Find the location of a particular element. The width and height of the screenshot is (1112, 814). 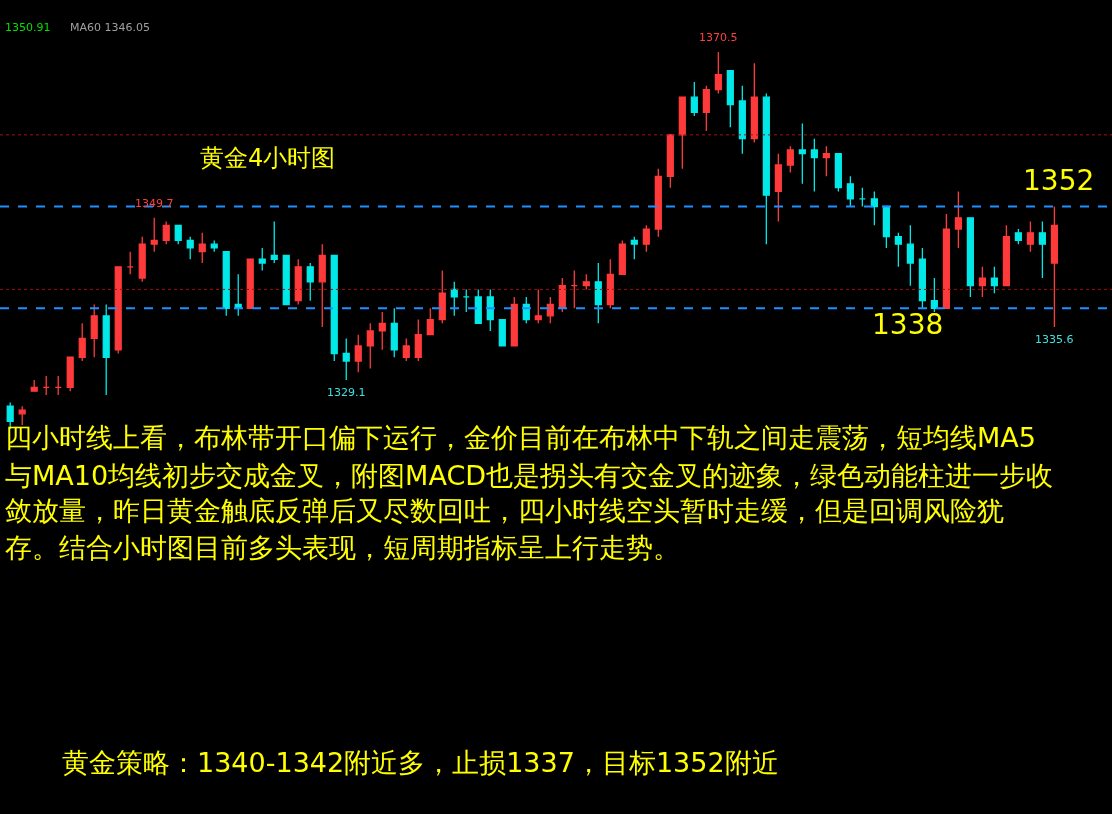

text: 黄金策略：1340-1342附近多，止损1337，目标1352附近 is located at coordinates (420, 762).